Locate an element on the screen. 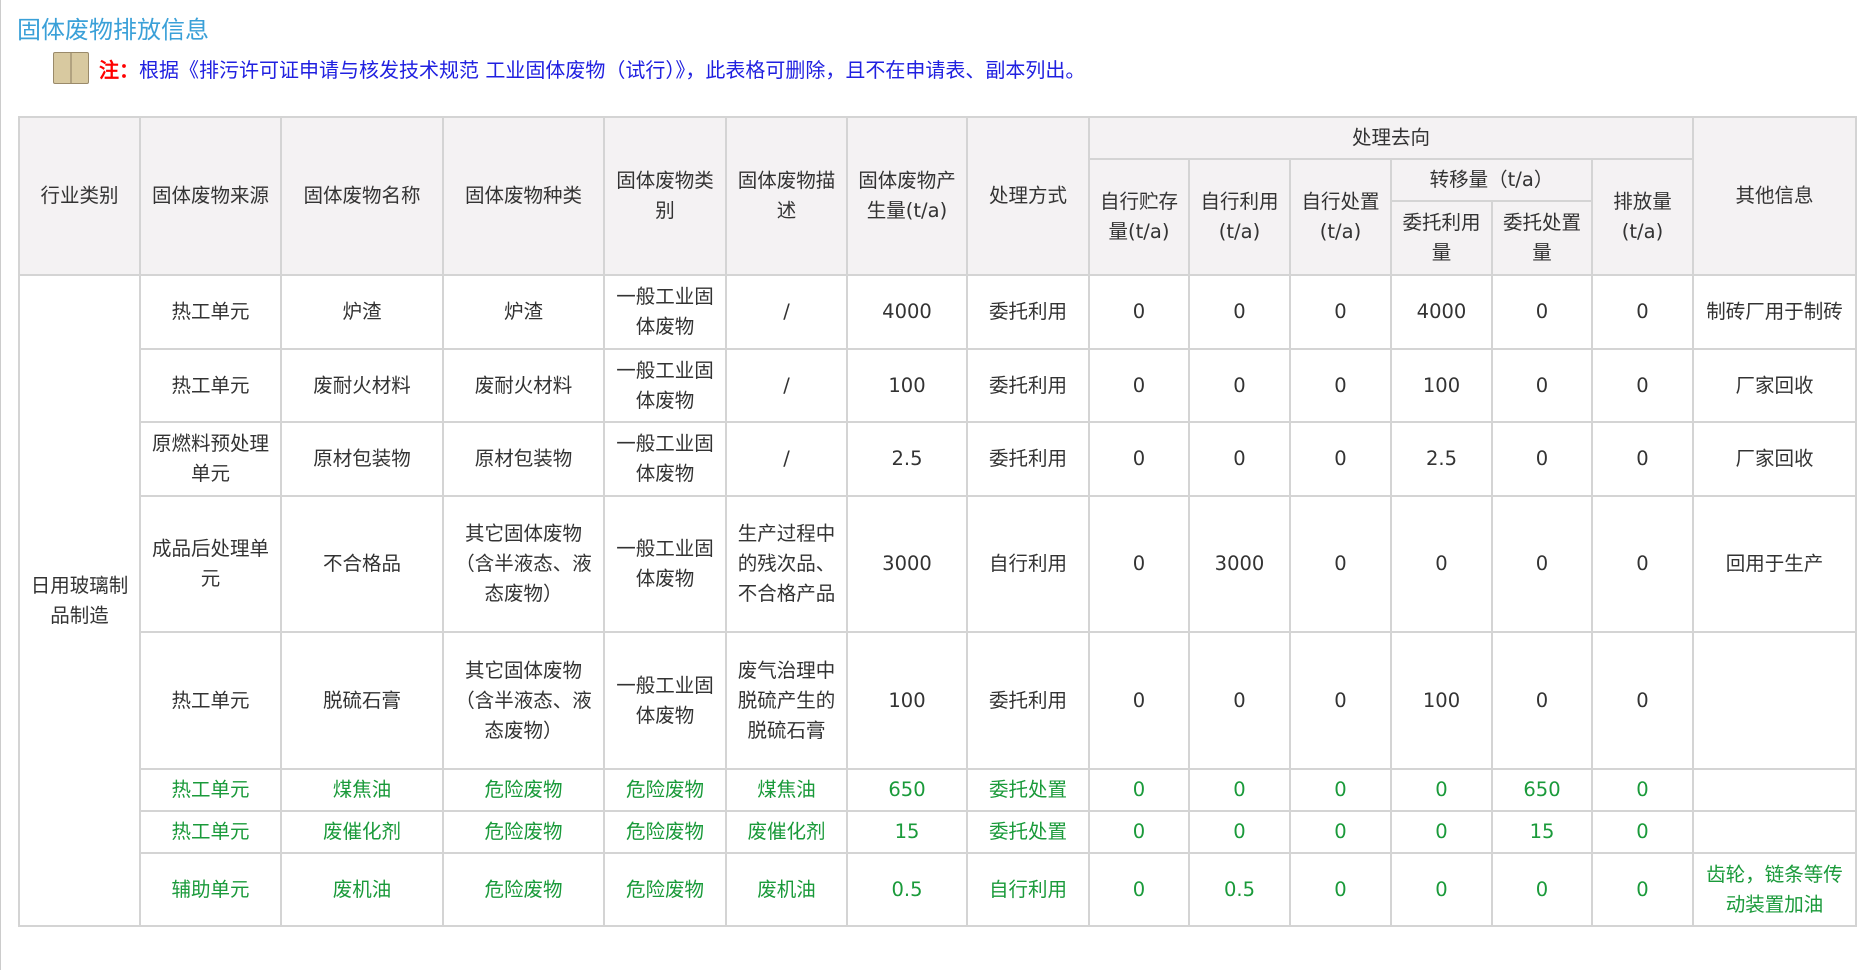  table-cell: 15 is located at coordinates (1542, 832).